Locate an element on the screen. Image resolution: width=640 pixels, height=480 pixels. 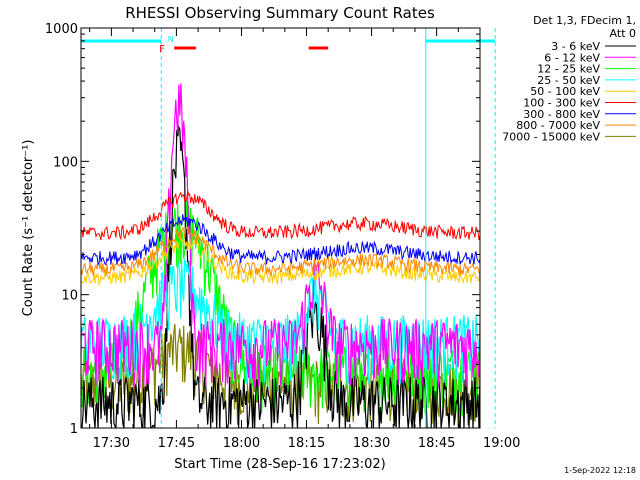
x-tick-label: 18:30 is located at coordinates (371, 443).